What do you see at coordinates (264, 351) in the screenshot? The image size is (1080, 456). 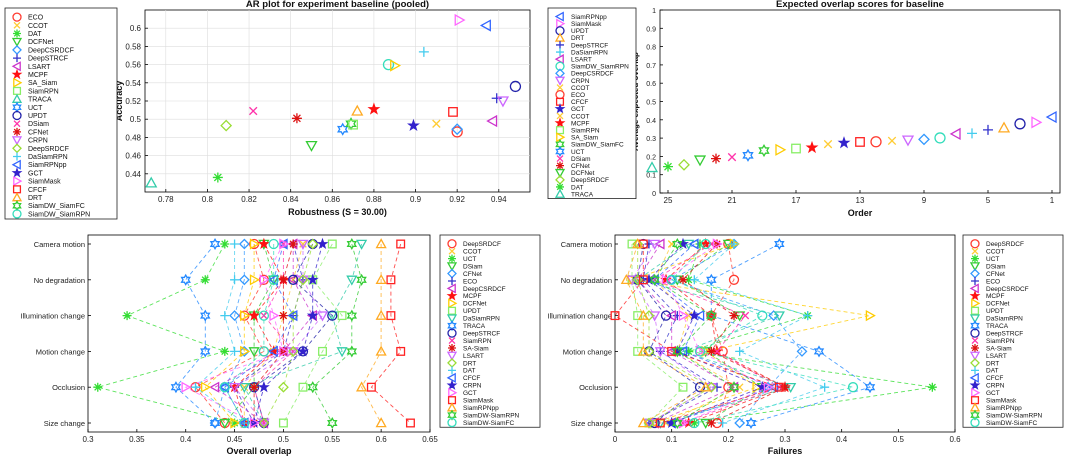 I see `overlap-point-siamdw-siamfc` at bounding box center [264, 351].